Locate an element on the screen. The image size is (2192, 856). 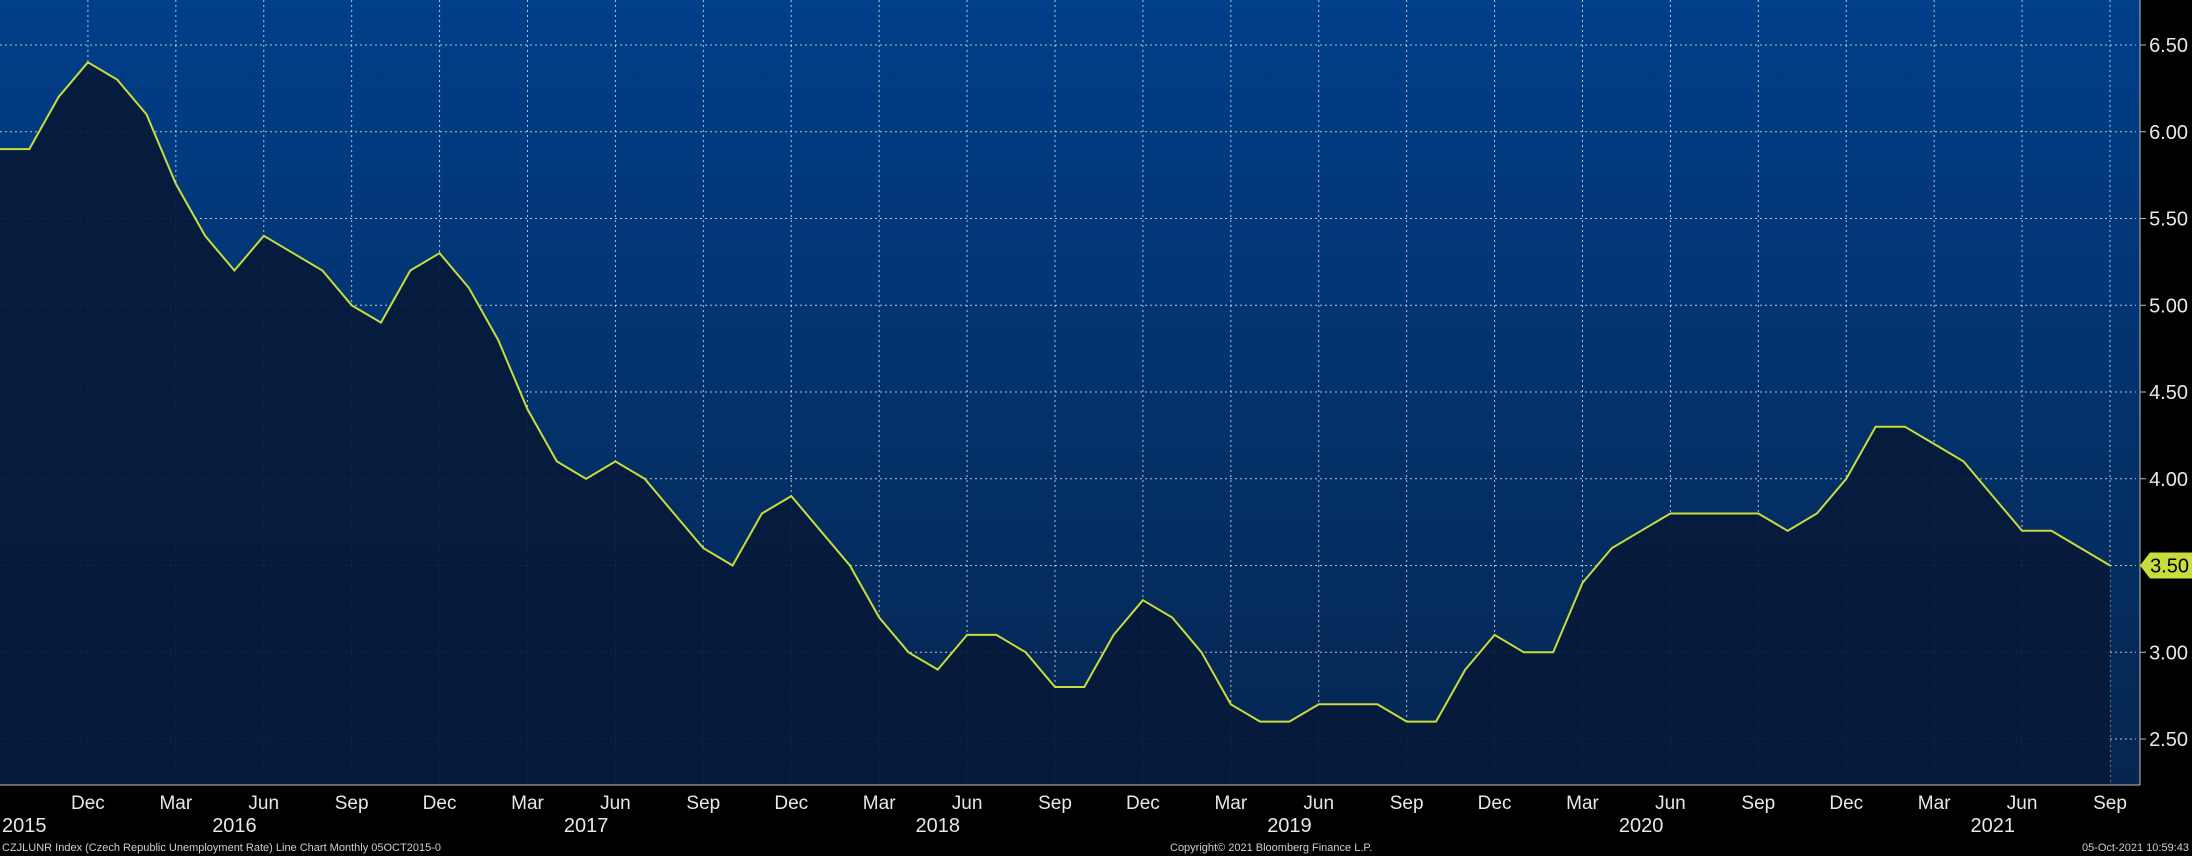
last-value-tag: 3.50 is located at coordinates (2166, 565).